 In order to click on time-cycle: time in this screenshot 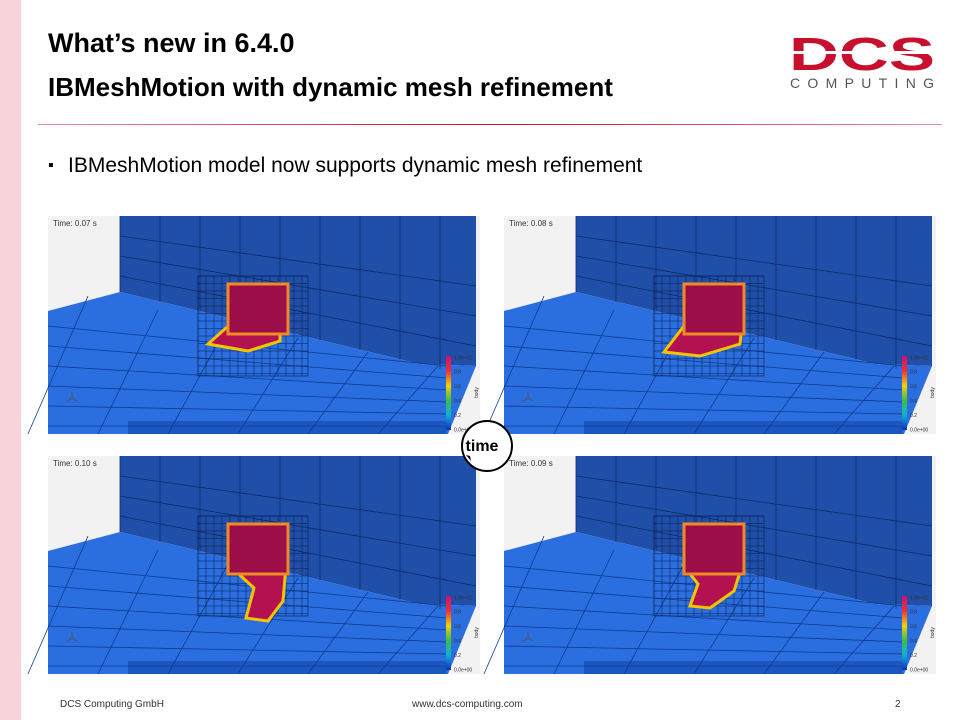, I will do `click(487, 446)`.